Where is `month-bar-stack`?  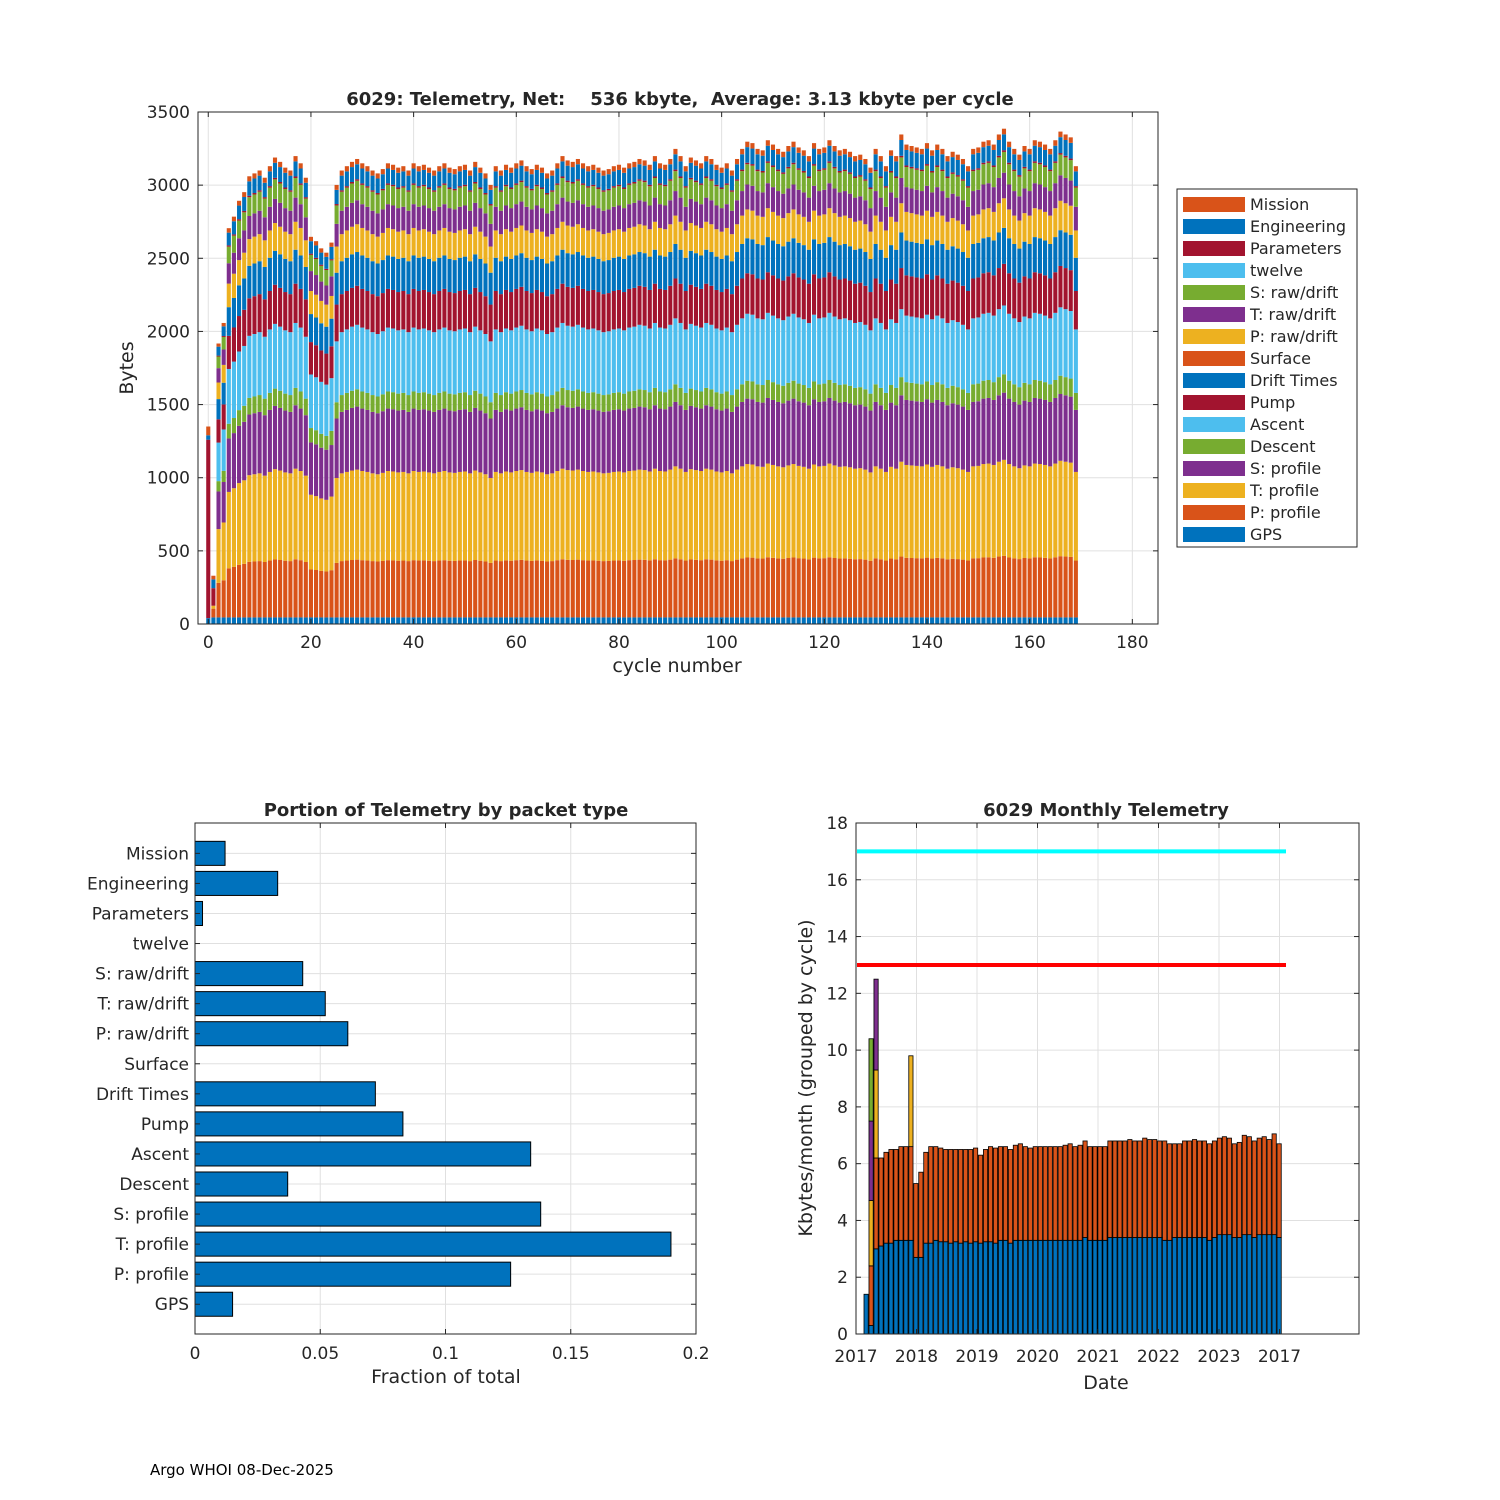
month-bar-stack is located at coordinates (1269, 1237).